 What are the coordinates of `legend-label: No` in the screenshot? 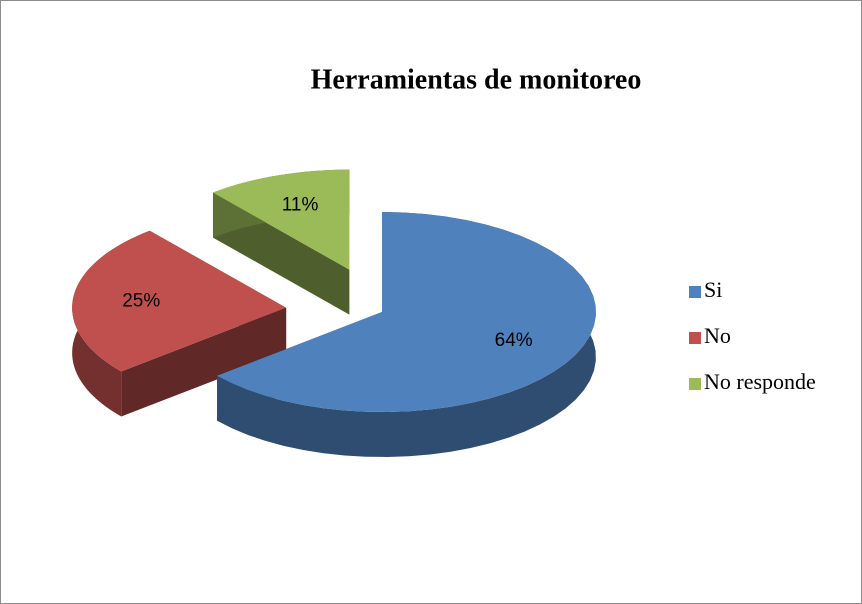 It's located at (717, 335).